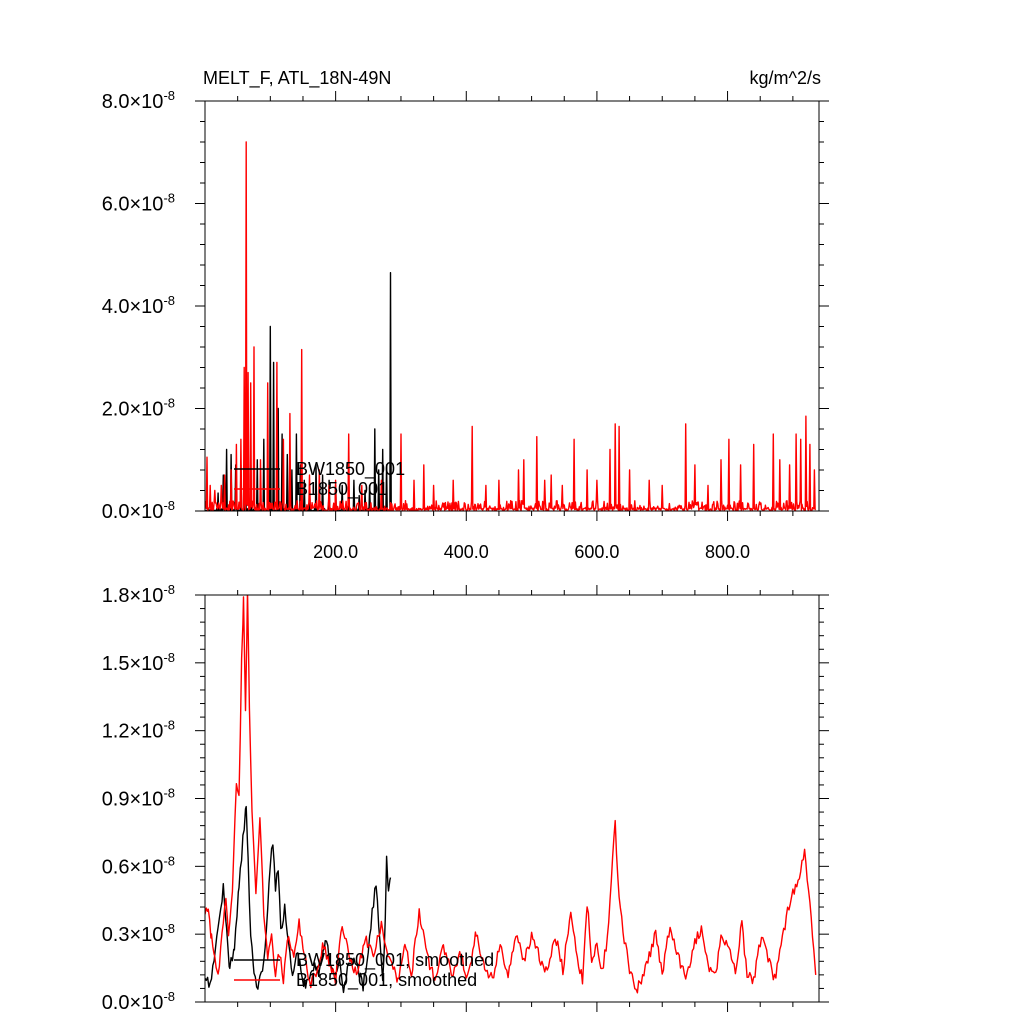  Describe the element at coordinates (350, 469) in the screenshot. I see `legend-label: BW1850_001` at that location.